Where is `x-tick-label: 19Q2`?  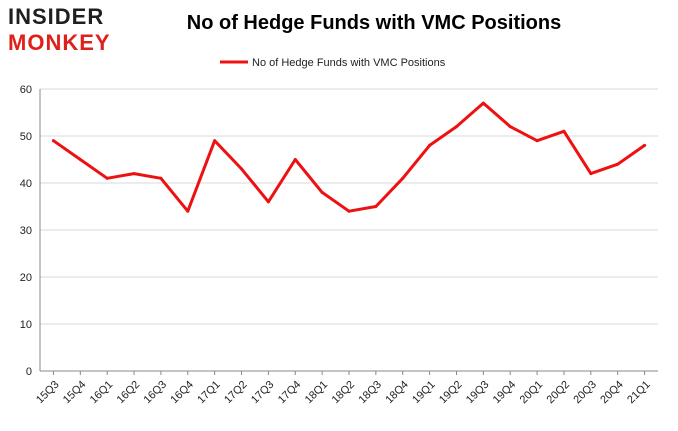 x-tick-label: 19Q2 is located at coordinates (451, 393).